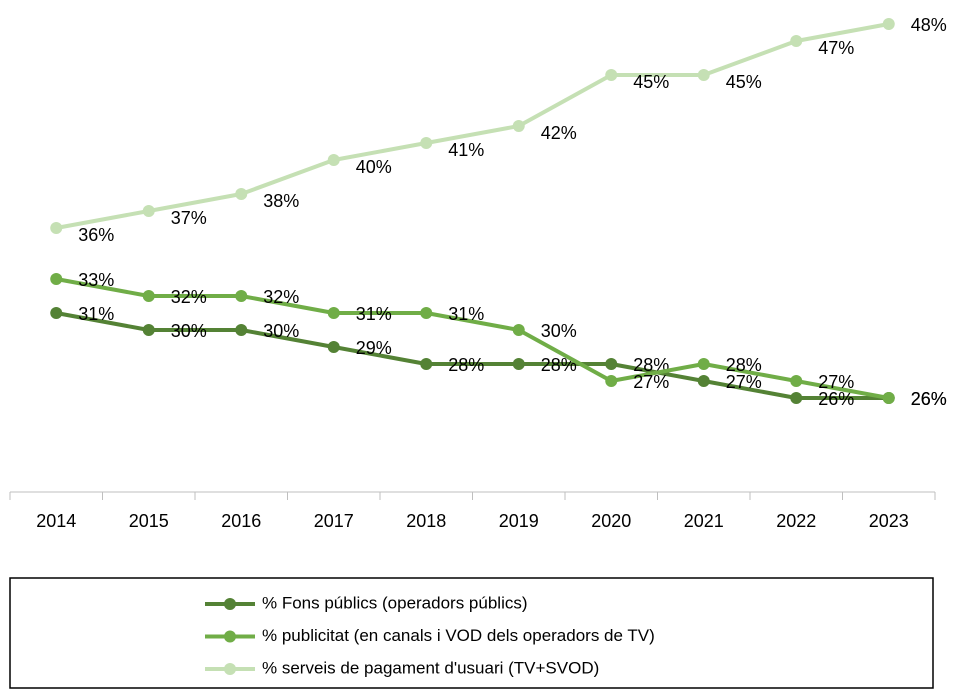 This screenshot has height=692, width=955. What do you see at coordinates (836, 48) in the screenshot?
I see `data-label: 47%` at bounding box center [836, 48].